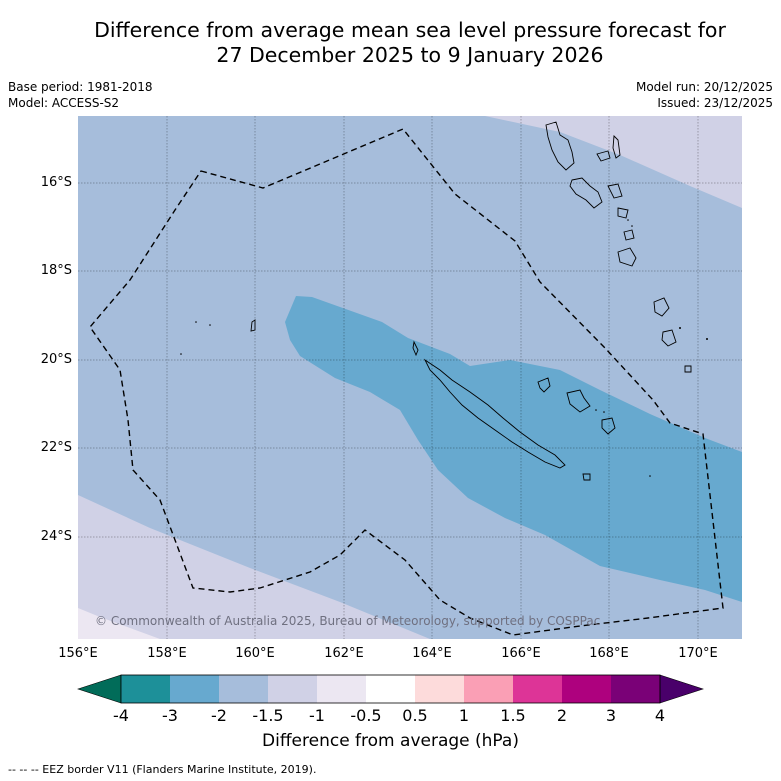 Image resolution: width=781 pixels, height=781 pixels. What do you see at coordinates (608, 426) in the screenshot?
I see `mare-coast` at bounding box center [608, 426].